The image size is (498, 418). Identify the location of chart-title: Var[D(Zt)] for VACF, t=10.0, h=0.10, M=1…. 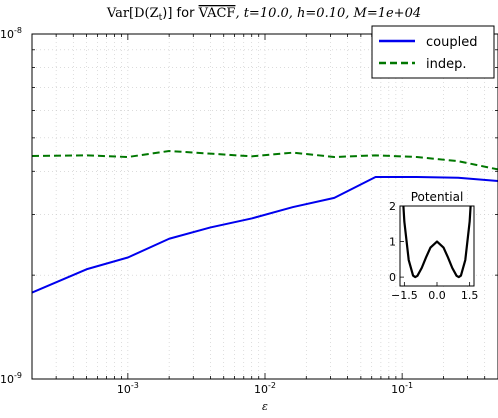
(263, 14).